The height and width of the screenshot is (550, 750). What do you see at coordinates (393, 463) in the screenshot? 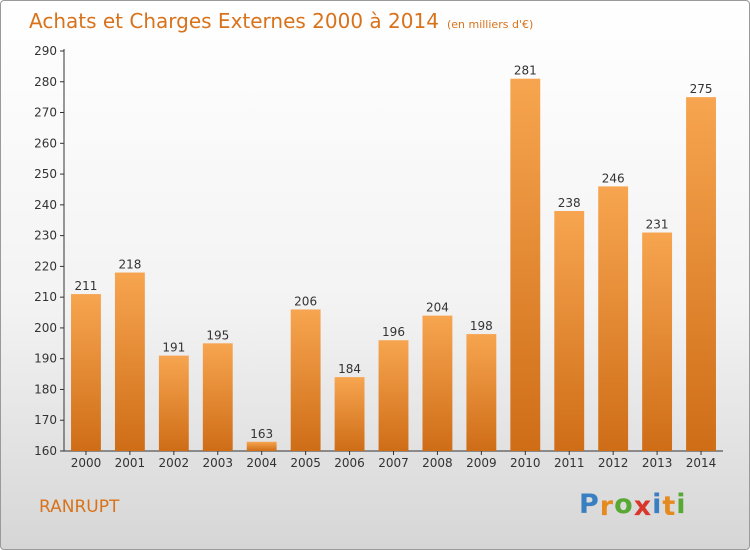
I see `x-tick-label-2007: 2007` at bounding box center [393, 463].